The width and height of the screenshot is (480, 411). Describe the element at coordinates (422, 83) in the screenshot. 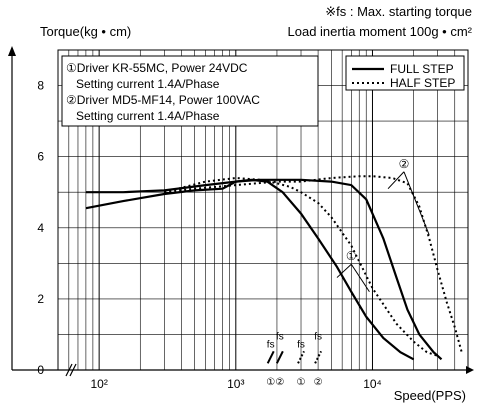

I see `legend-label: HALF STEP` at that location.